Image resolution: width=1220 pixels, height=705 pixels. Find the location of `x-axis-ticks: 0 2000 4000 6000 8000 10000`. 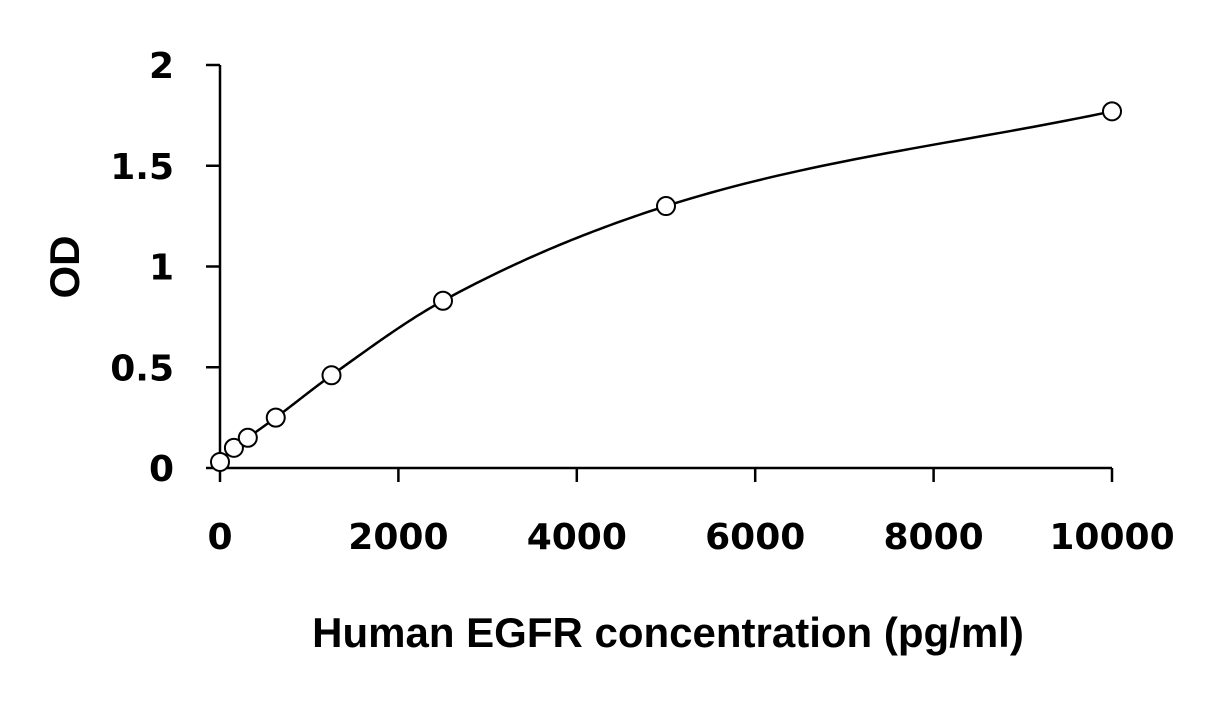

x-axis-ticks: 0 2000 4000 6000 8000 10000 is located at coordinates (691, 513).